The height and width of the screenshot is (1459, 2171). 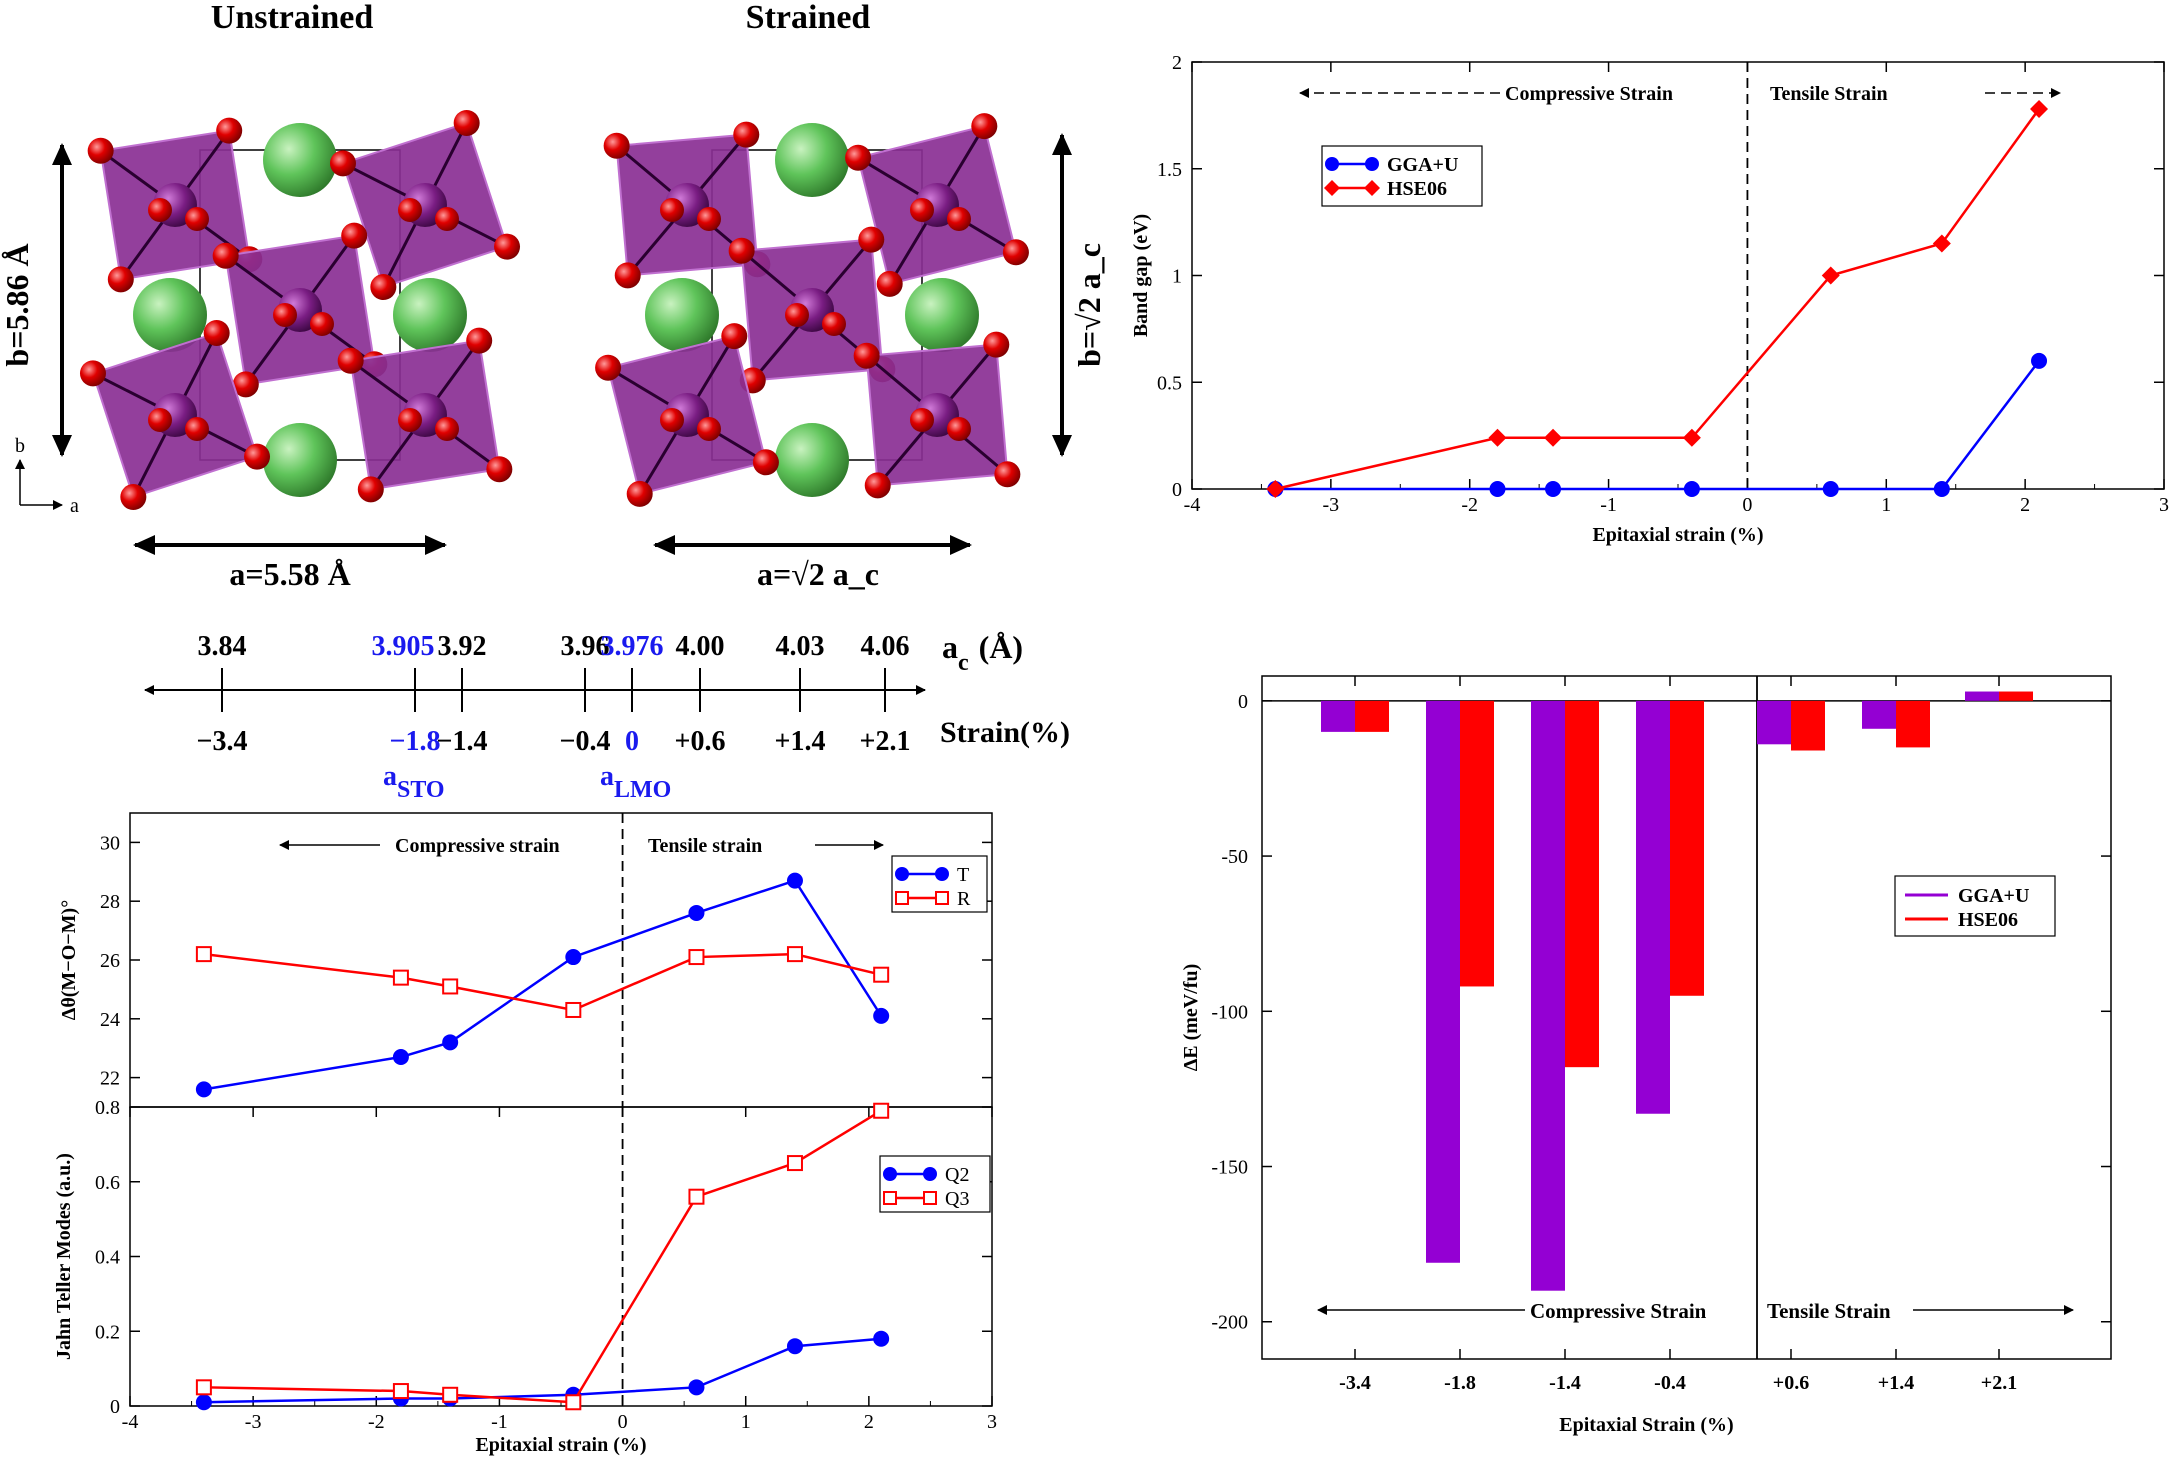 I want to click on annotation-compressive: Compressive Strain, so click(x=1589, y=94).